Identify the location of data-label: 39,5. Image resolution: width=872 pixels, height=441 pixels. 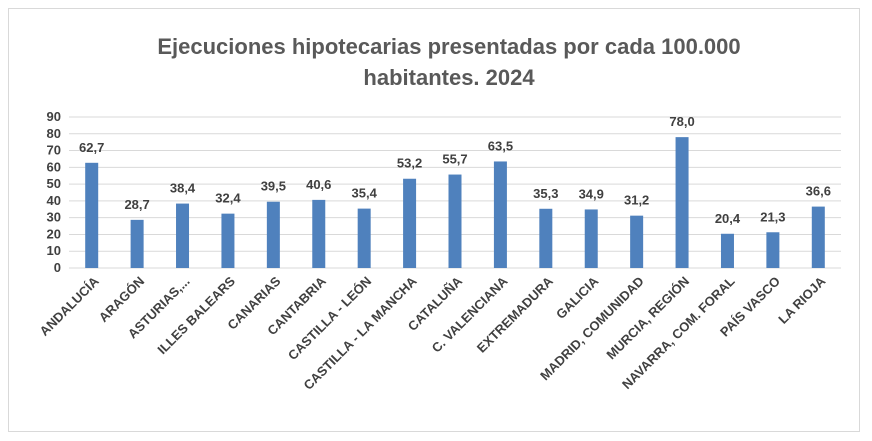
(273, 186).